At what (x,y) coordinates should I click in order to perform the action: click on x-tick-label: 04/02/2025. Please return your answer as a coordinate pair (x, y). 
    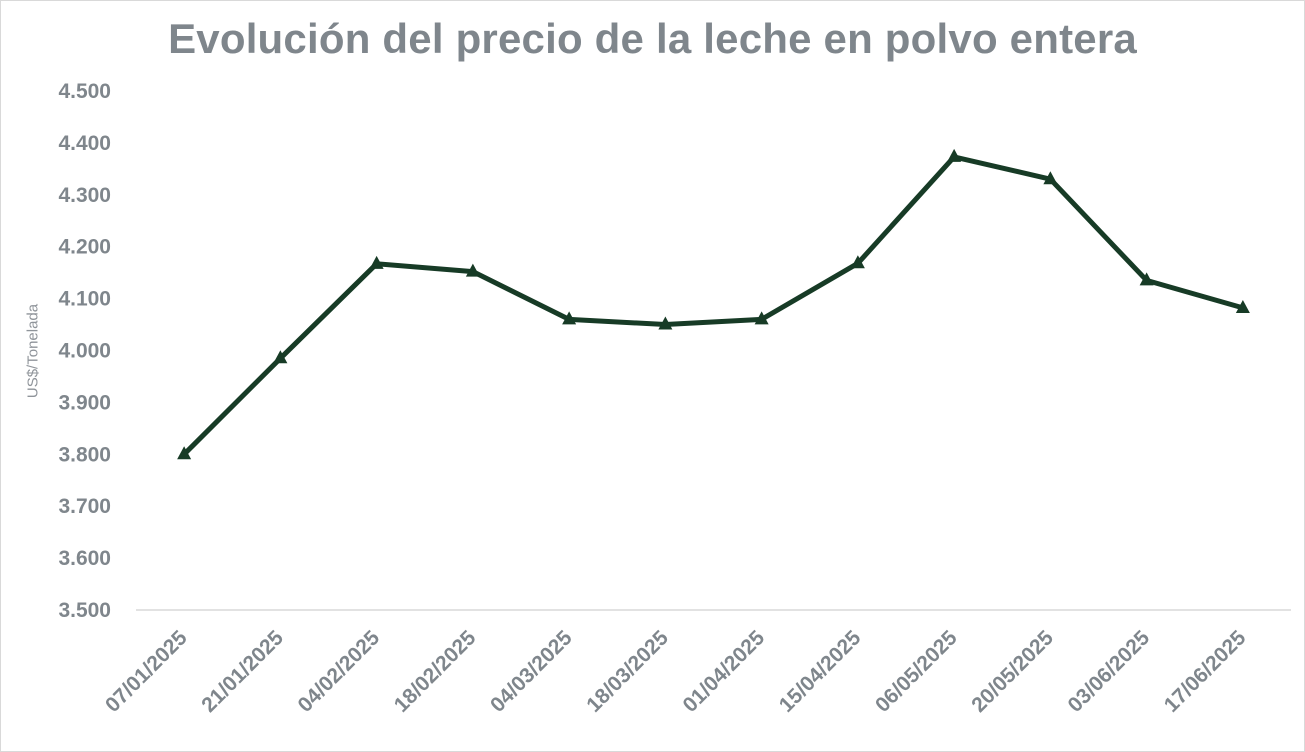
    Looking at the image, I should click on (339, 671).